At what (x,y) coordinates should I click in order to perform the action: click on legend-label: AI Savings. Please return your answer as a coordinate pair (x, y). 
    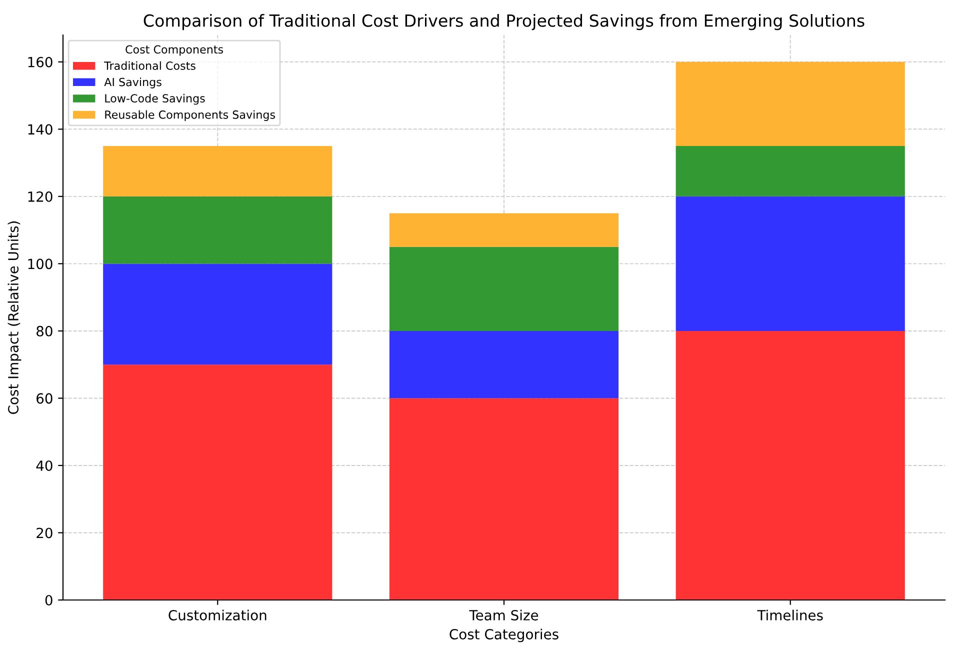
    Looking at the image, I should click on (133, 83).